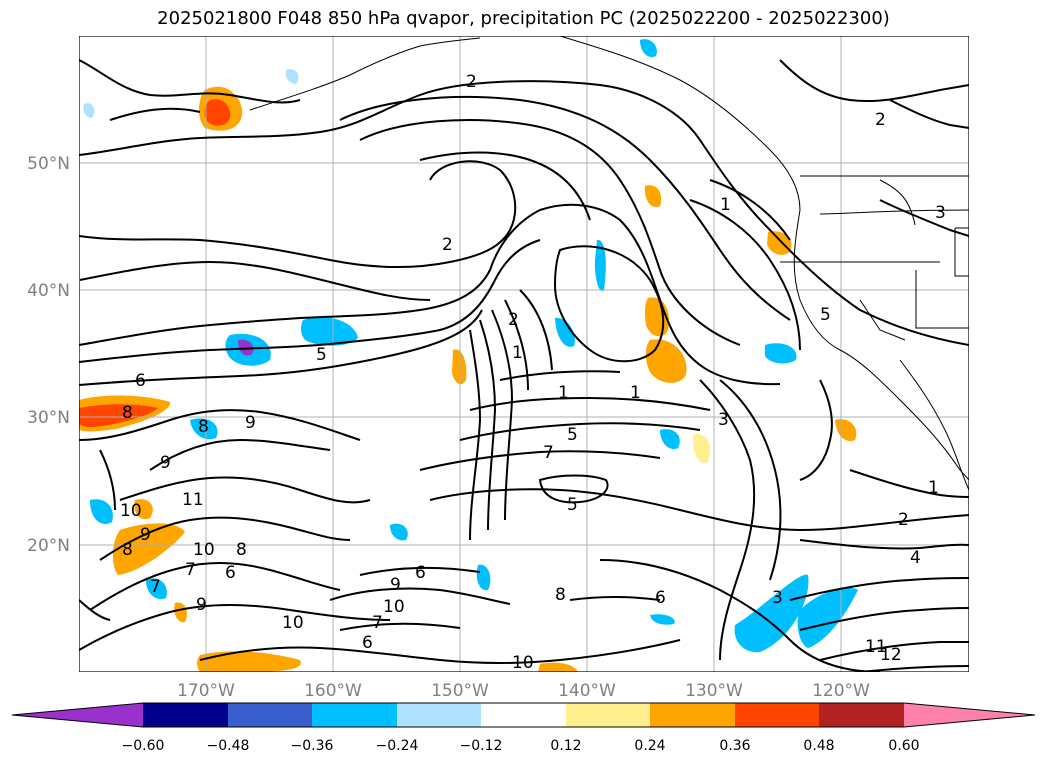 The image size is (1047, 765). What do you see at coordinates (891, 655) in the screenshot?
I see `contour-label: 12` at bounding box center [891, 655].